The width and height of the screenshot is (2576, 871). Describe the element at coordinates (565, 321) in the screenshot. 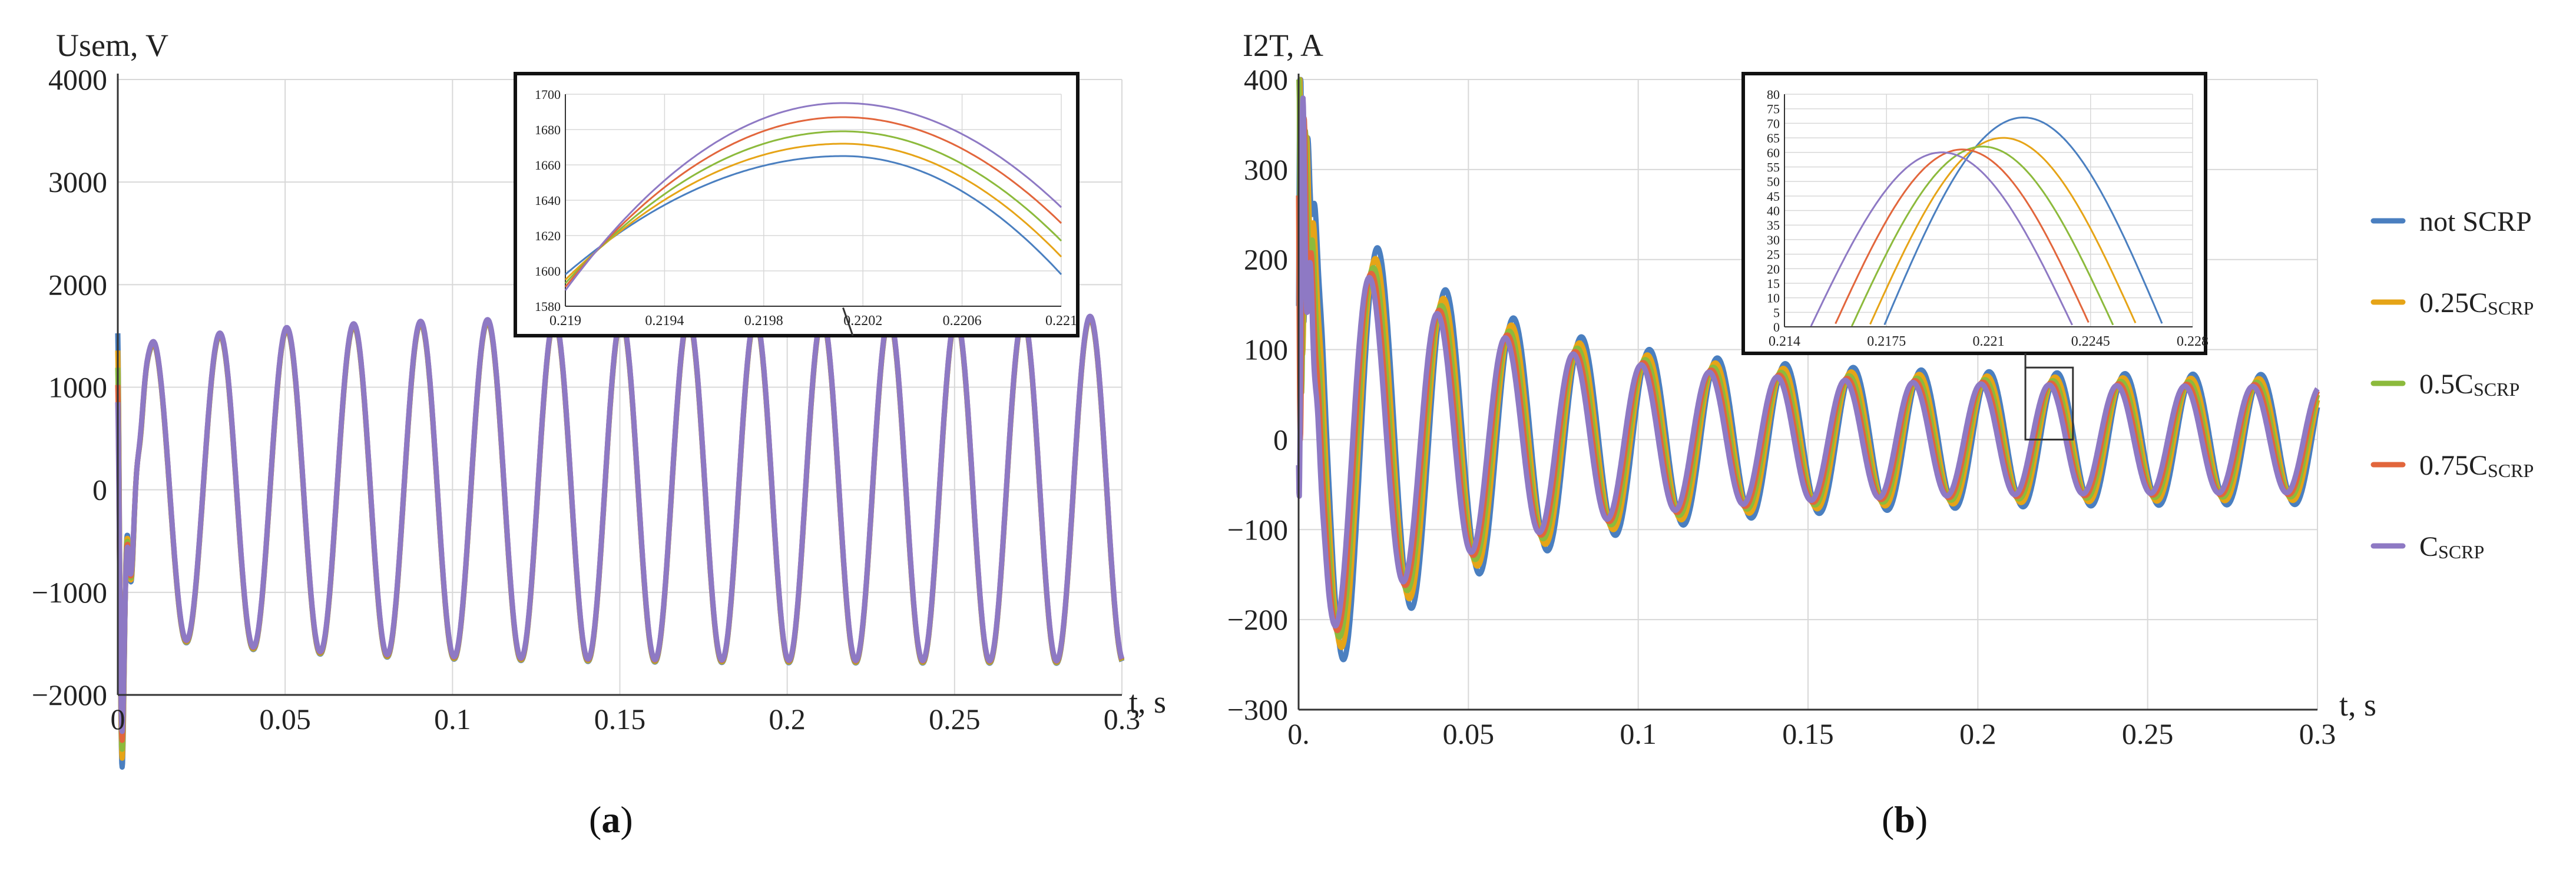

I see `inset-x-tick-a-0: 0.219` at that location.